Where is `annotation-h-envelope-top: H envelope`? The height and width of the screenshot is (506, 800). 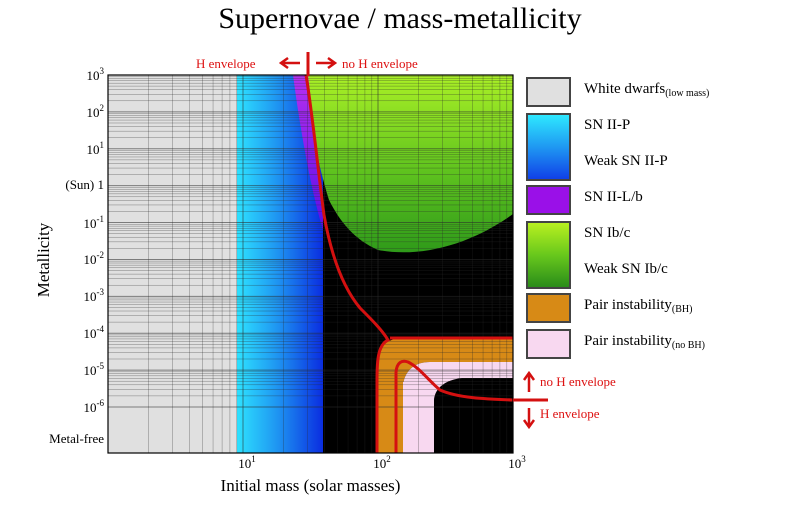 annotation-h-envelope-top: H envelope is located at coordinates (226, 63).